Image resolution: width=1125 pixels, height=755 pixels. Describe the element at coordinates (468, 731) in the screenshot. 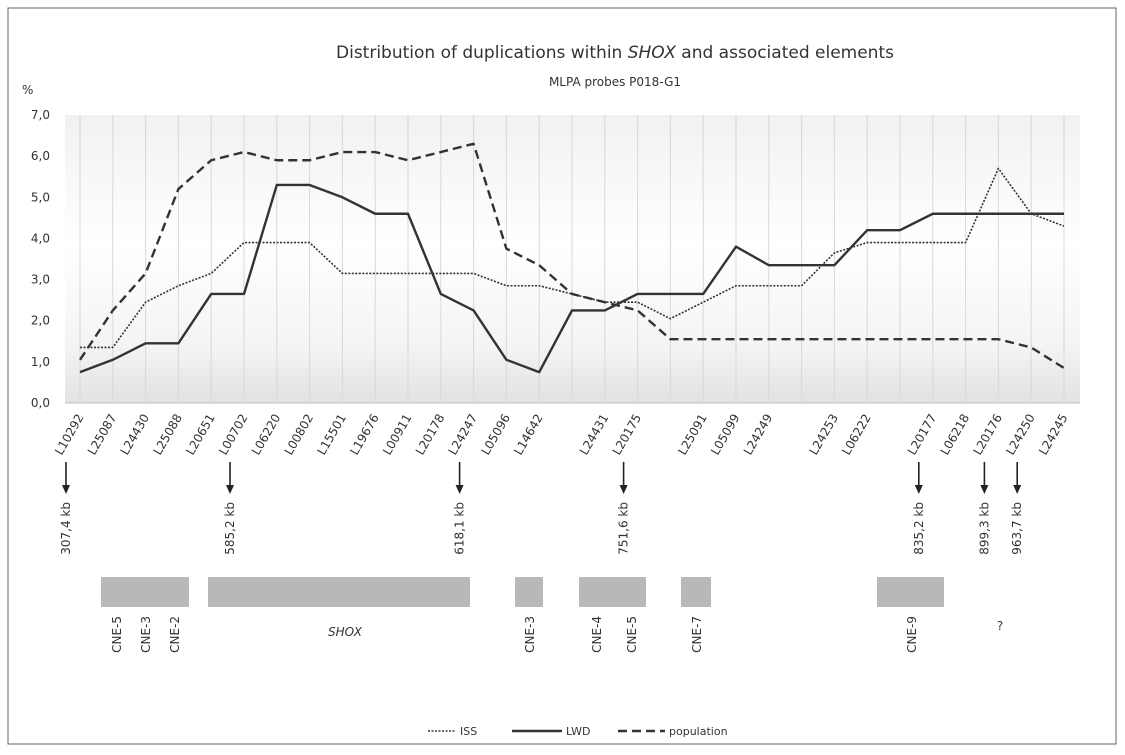

I see `legend-label: ISS` at that location.